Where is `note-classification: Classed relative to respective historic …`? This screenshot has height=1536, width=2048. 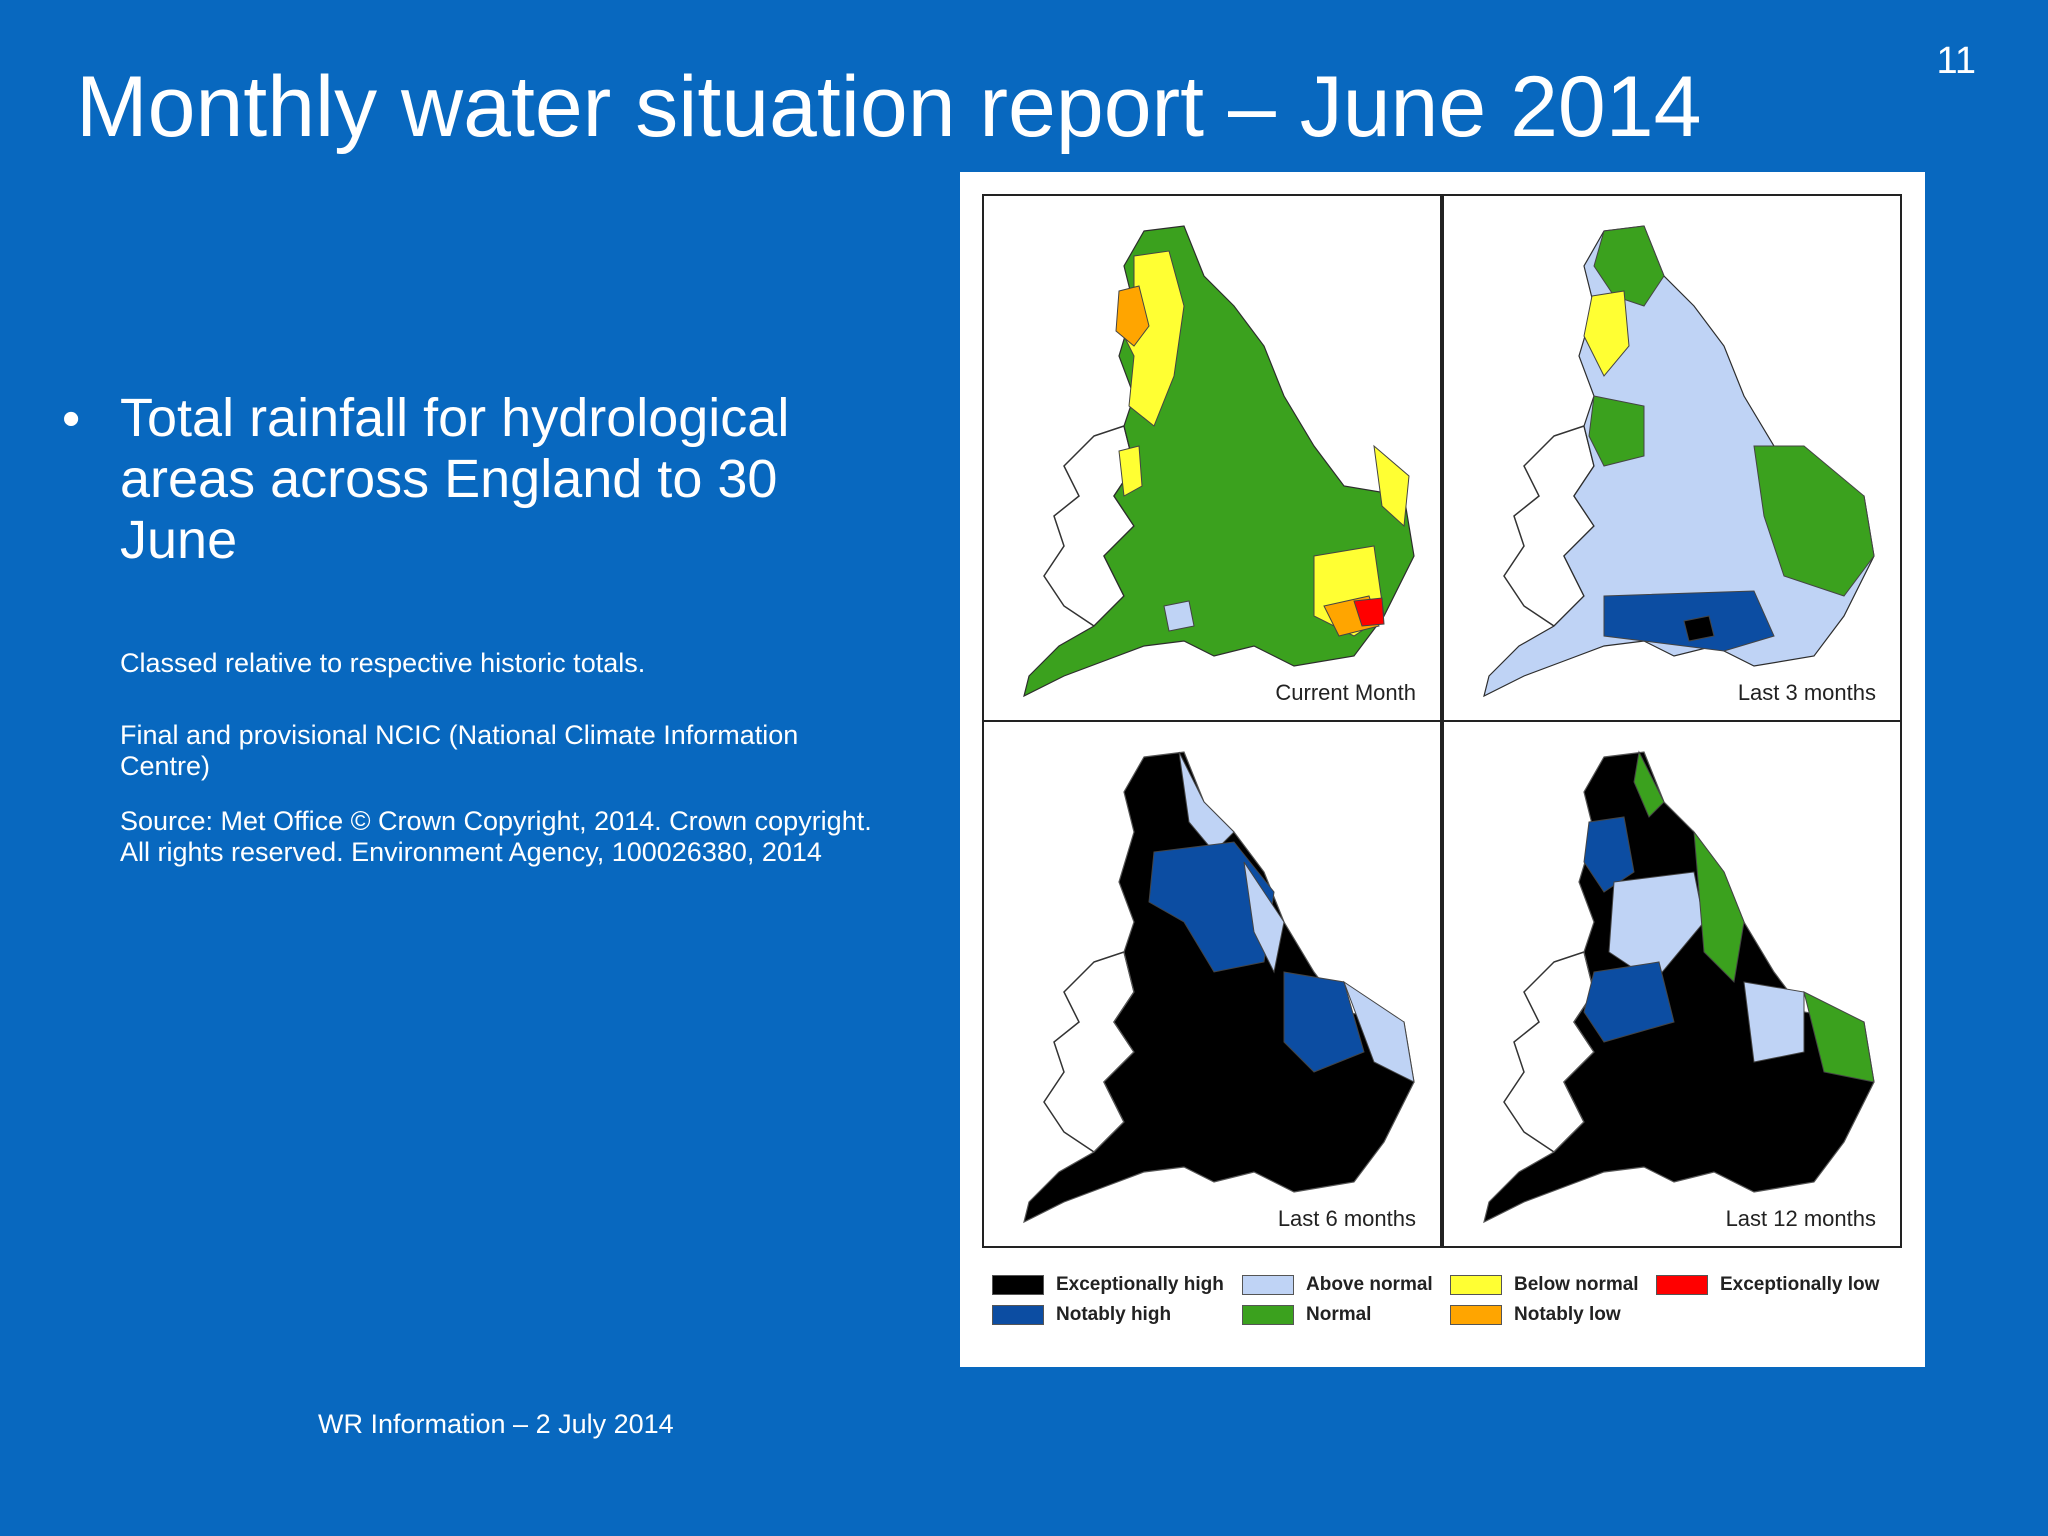
note-classification: Classed relative to respective historic … is located at coordinates (383, 663).